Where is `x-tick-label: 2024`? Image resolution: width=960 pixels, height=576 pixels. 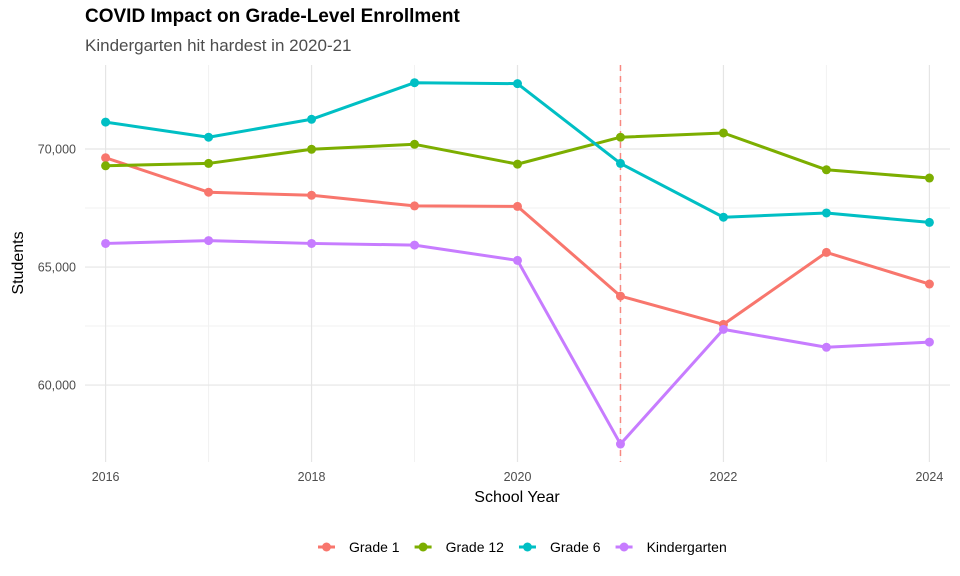
x-tick-label: 2024 is located at coordinates (929, 477).